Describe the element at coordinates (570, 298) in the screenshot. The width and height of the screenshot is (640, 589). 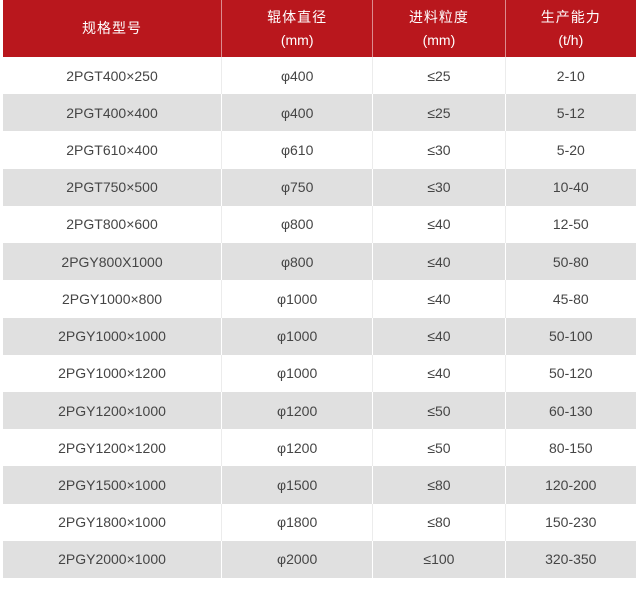
I see `table-cell: 45-80` at that location.